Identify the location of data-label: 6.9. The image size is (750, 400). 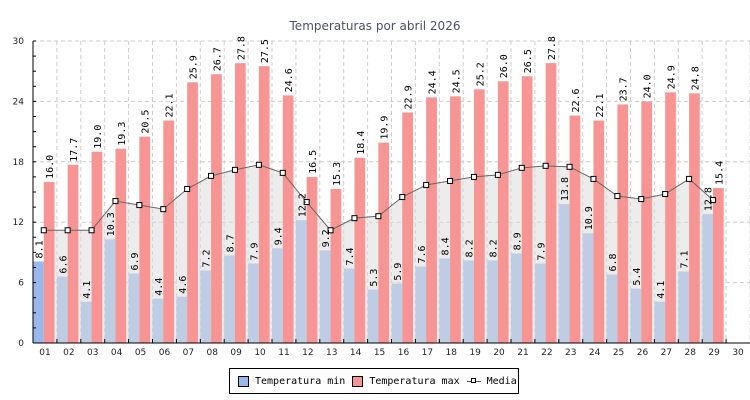
(135, 261).